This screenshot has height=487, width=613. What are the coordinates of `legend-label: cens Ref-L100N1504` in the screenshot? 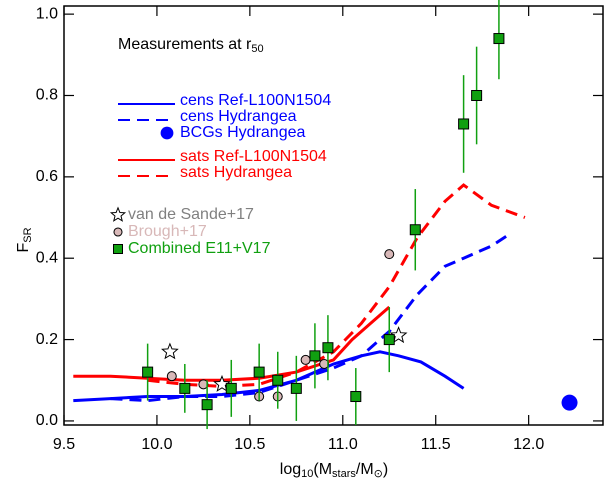 It's located at (255, 100).